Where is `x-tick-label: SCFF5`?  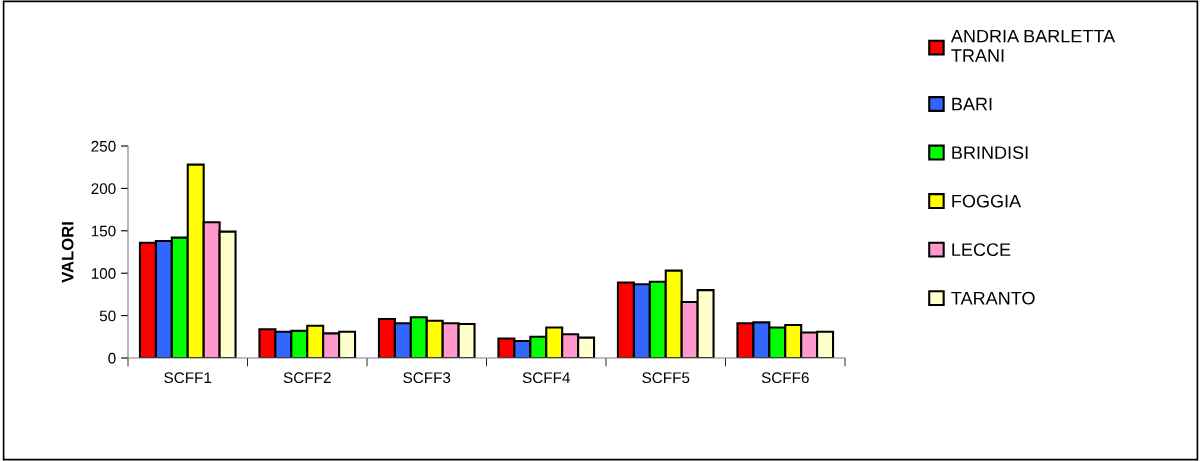 x-tick-label: SCFF5 is located at coordinates (666, 378).